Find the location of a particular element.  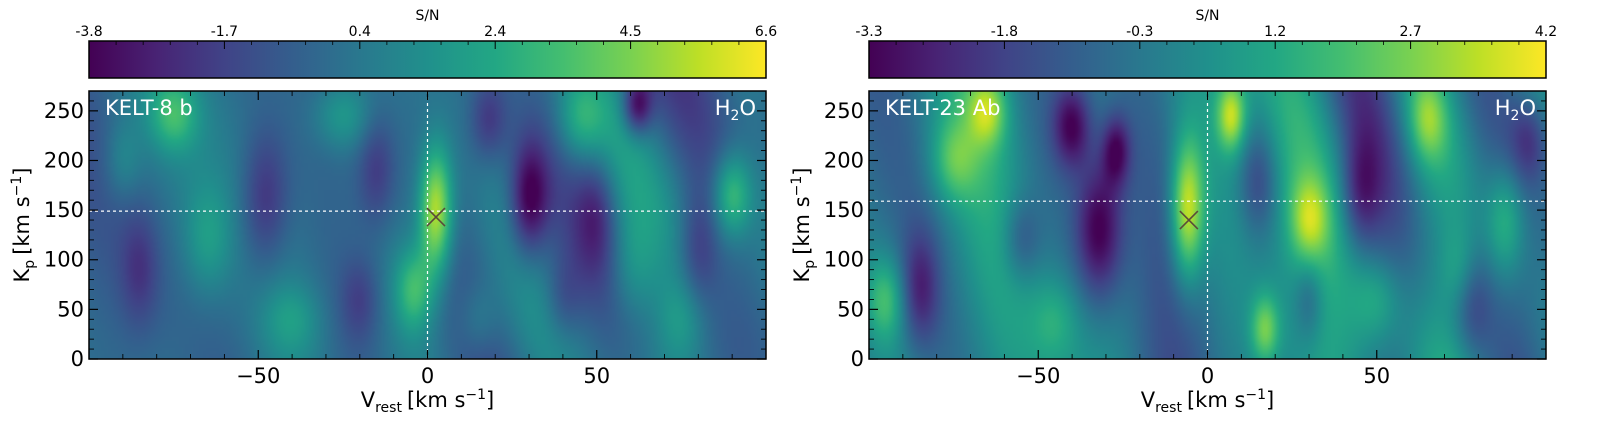

colorbar-tick-label: 6.6 is located at coordinates (766, 32).